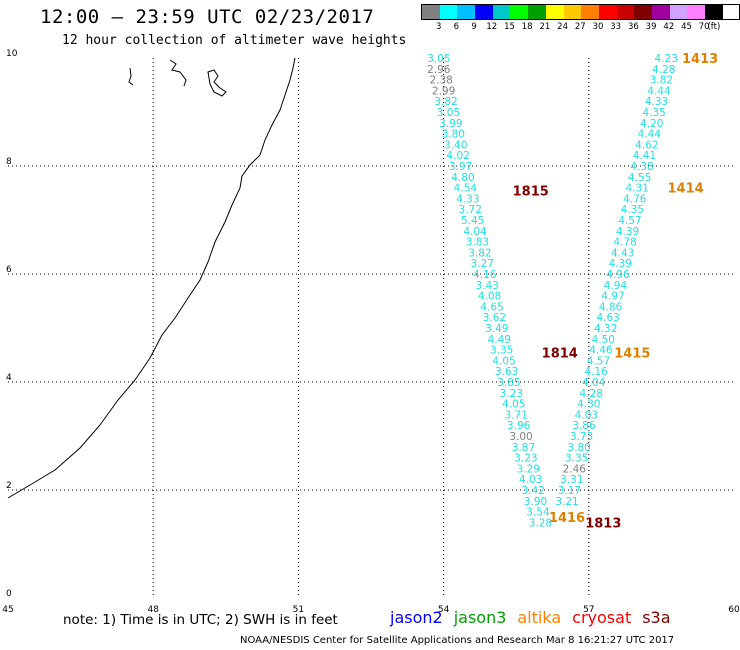 The image size is (740, 650). Describe the element at coordinates (575, 469) in the screenshot. I see `wave-height-value: 2.46` at that location.